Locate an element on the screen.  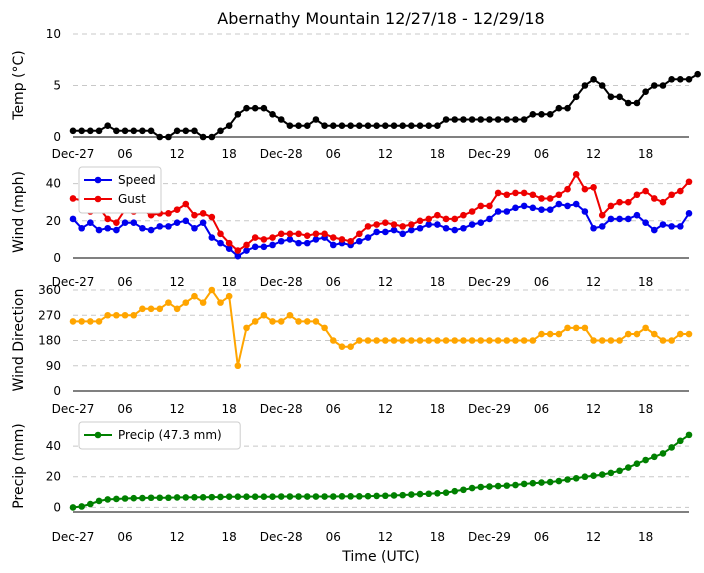
x-tick-label: Dec-29 is located at coordinates (489, 282).